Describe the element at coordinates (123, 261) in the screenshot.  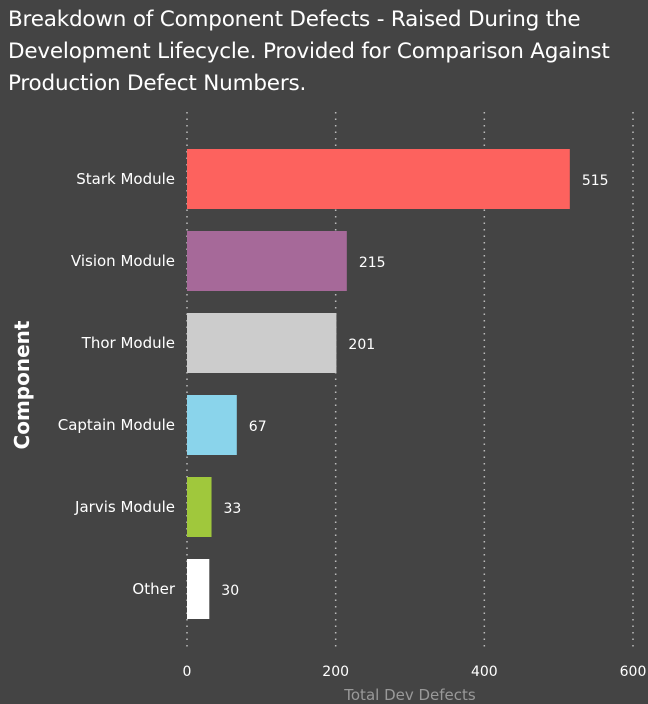
I see `category-label: Vision Module` at that location.